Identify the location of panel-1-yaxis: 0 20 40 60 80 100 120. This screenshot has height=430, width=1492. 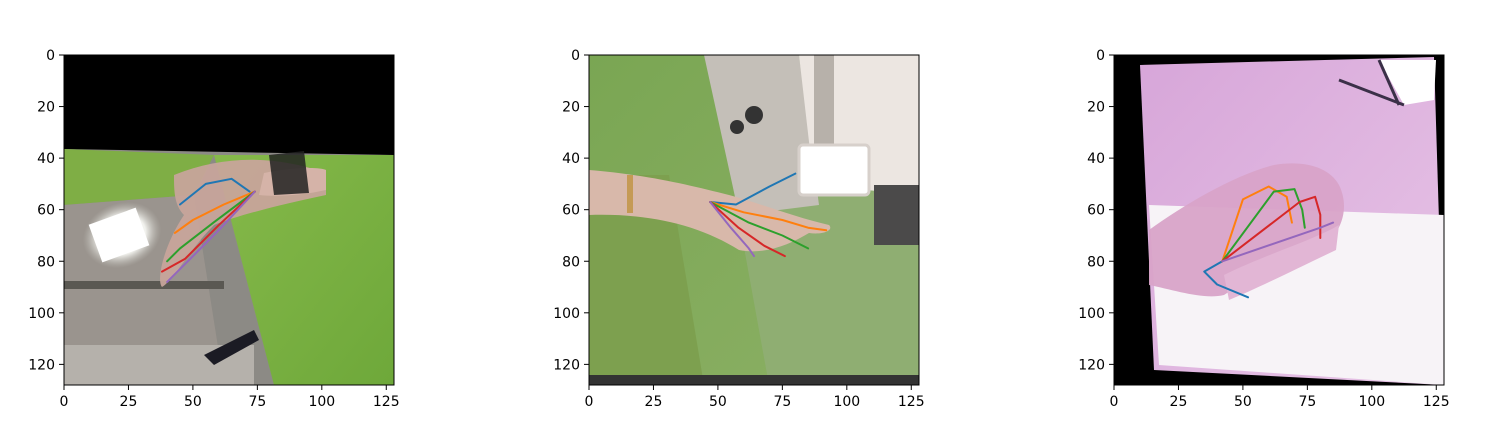
(46, 210).